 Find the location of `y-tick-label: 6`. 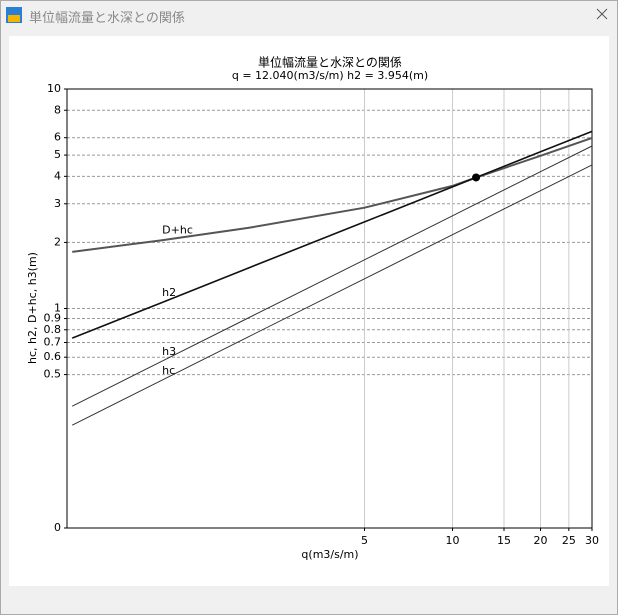

y-tick-label: 6 is located at coordinates (57, 137).